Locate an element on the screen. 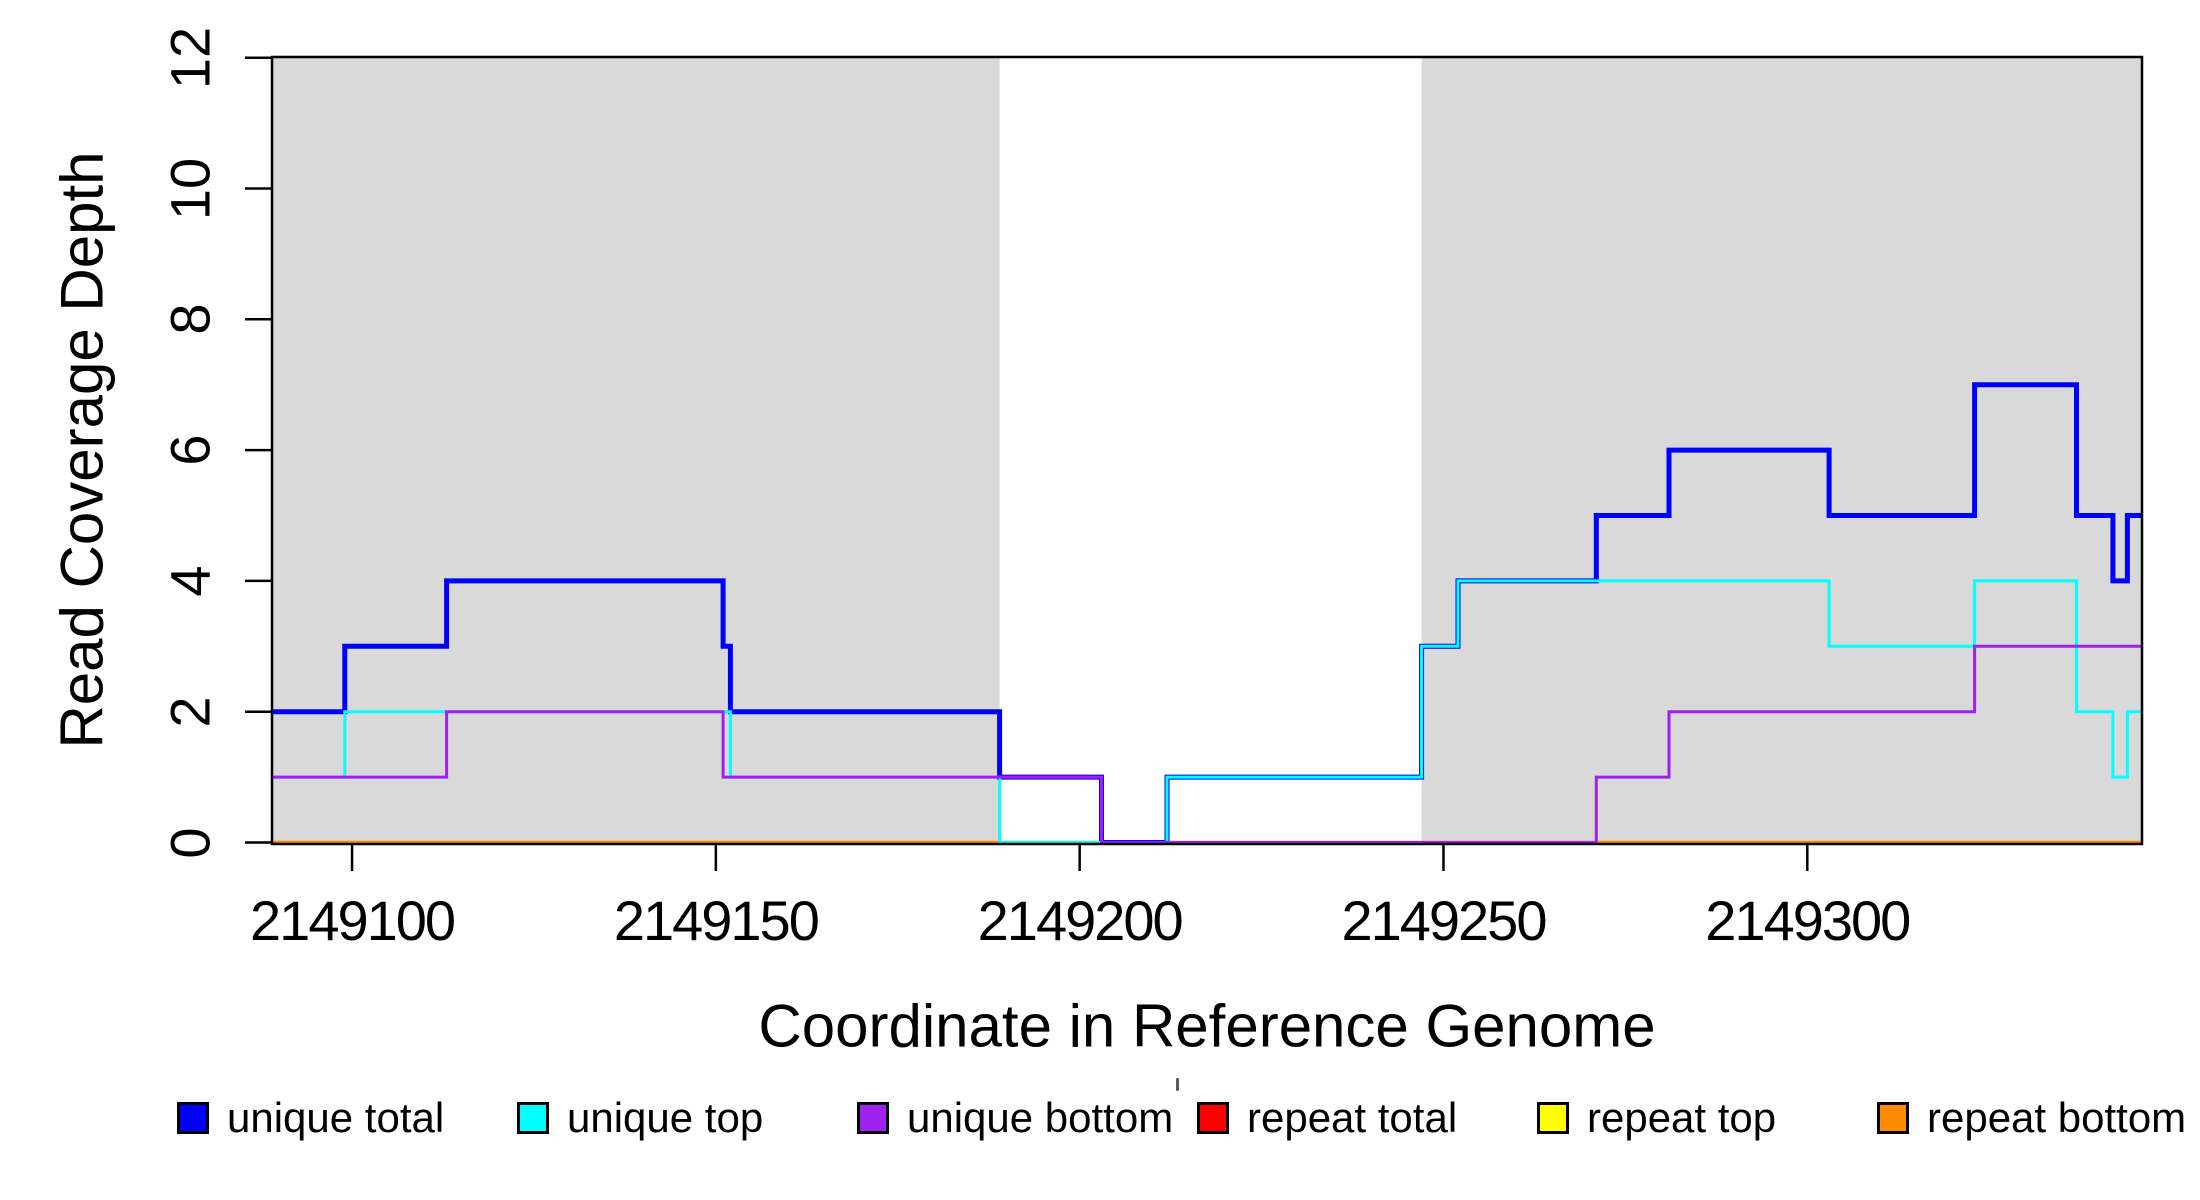 The height and width of the screenshot is (1200, 2200). series-unique-bottom is located at coordinates (1207, 744).